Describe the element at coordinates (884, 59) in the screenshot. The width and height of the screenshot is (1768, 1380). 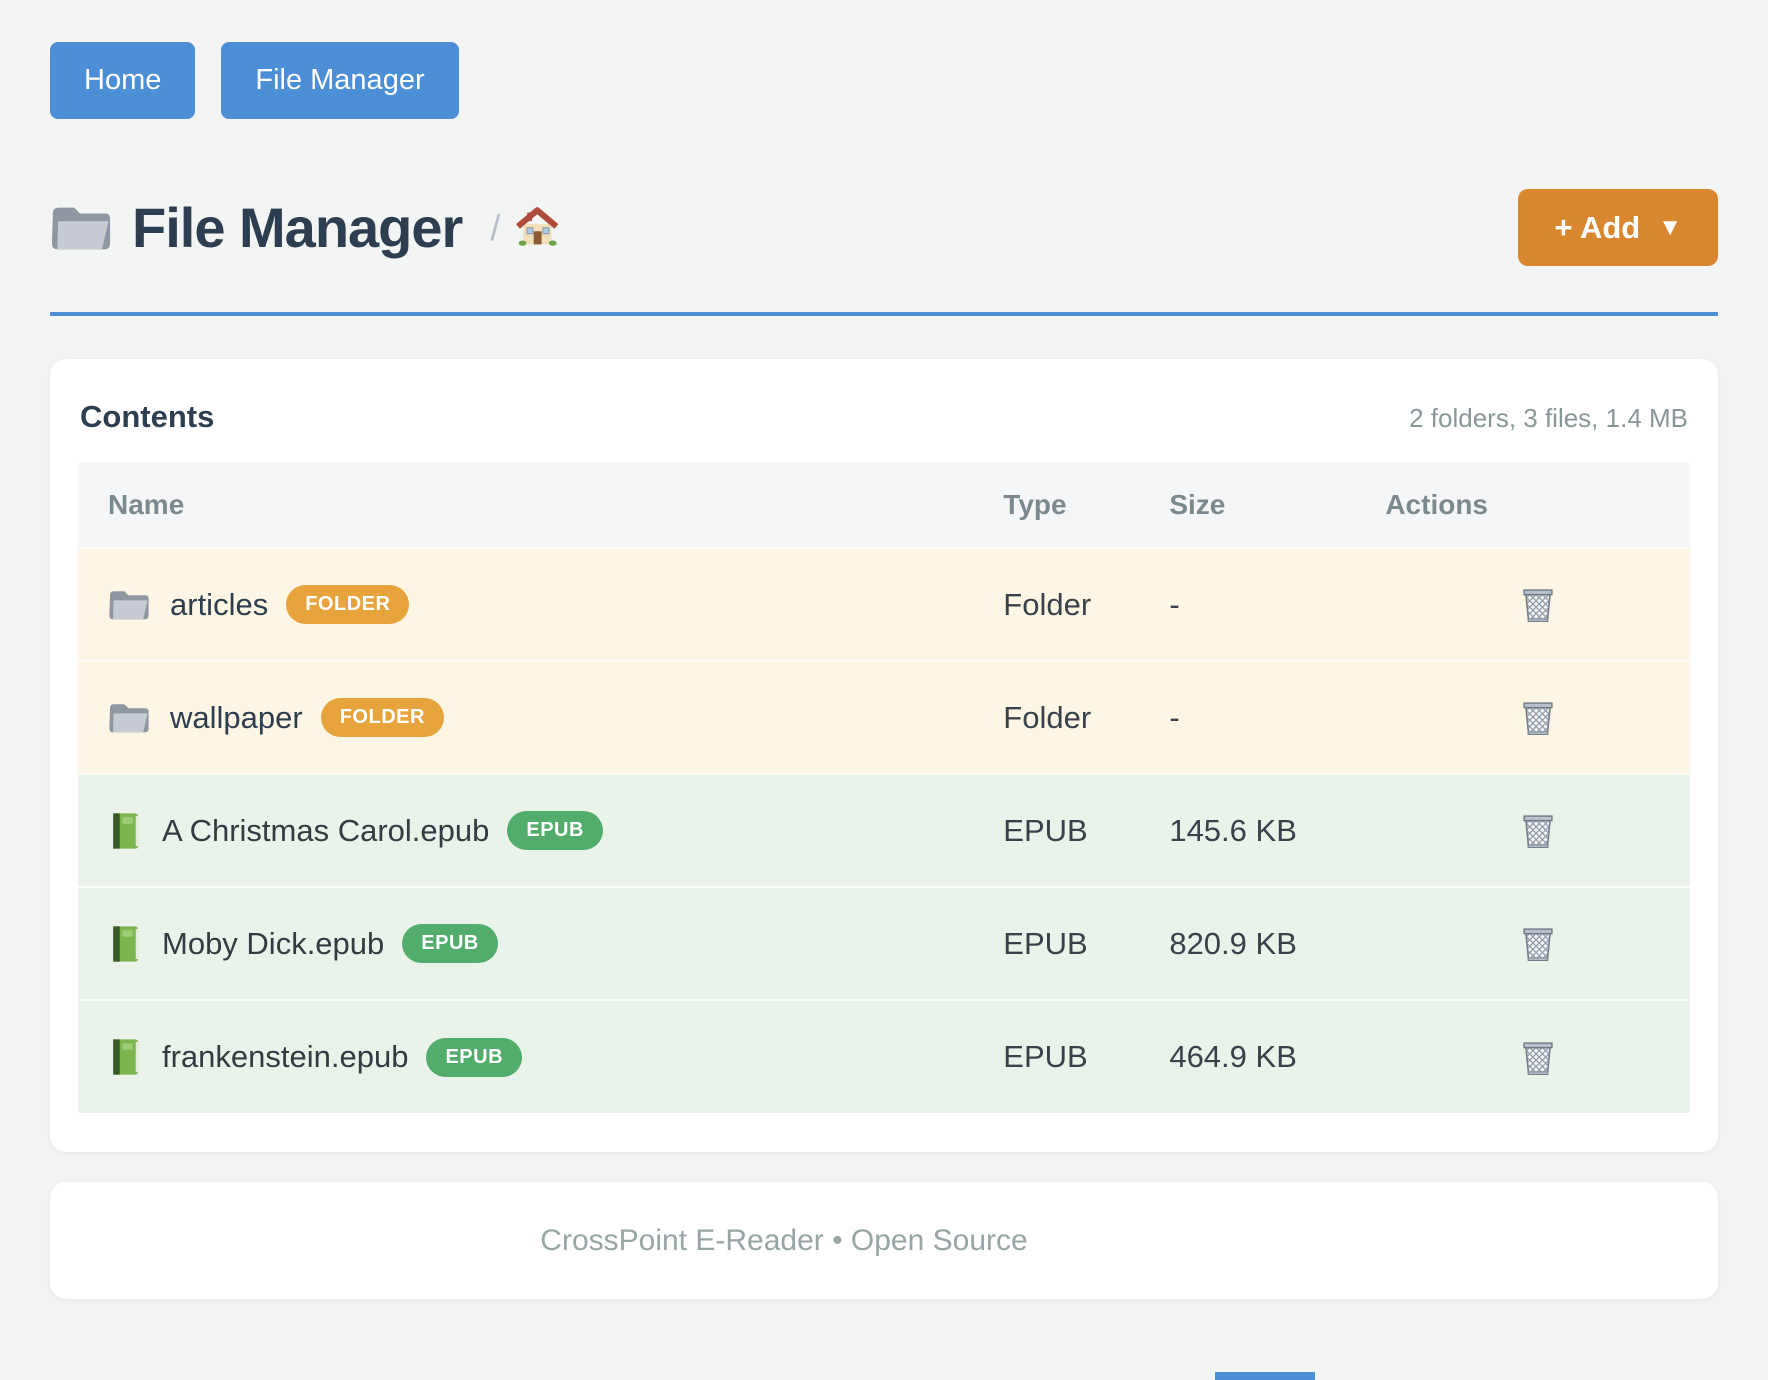
I see `top-navigation: Home File Manager` at that location.